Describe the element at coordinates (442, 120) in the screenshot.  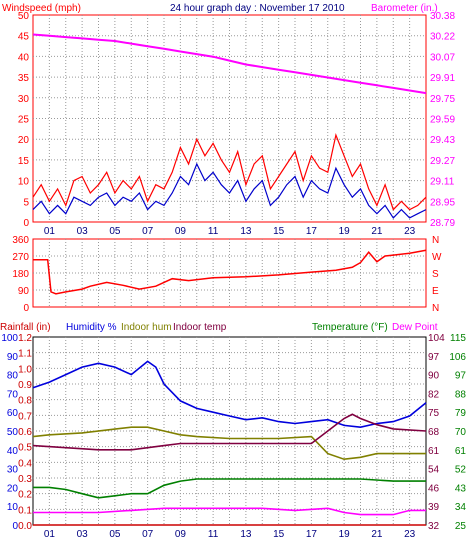
I see `barometer-tick-label: 29.59` at that location.